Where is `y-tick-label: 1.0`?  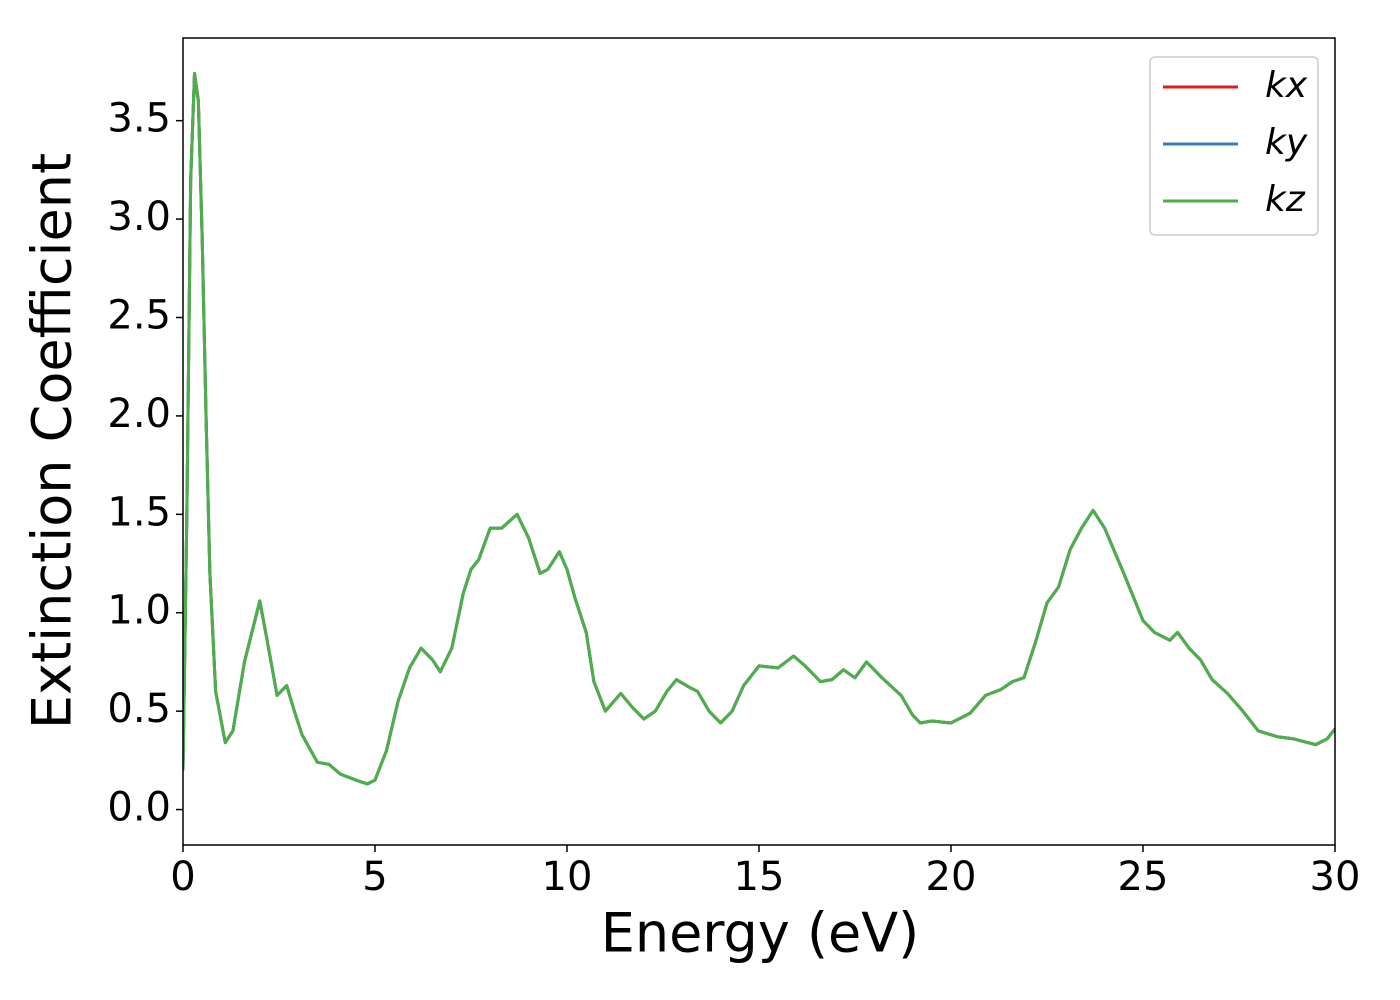 y-tick-label: 1.0 is located at coordinates (139, 611).